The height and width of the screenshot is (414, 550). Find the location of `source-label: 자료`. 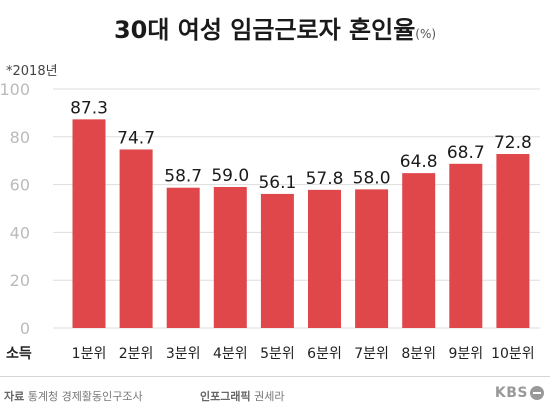

source-label: 자료 is located at coordinates (14, 396).